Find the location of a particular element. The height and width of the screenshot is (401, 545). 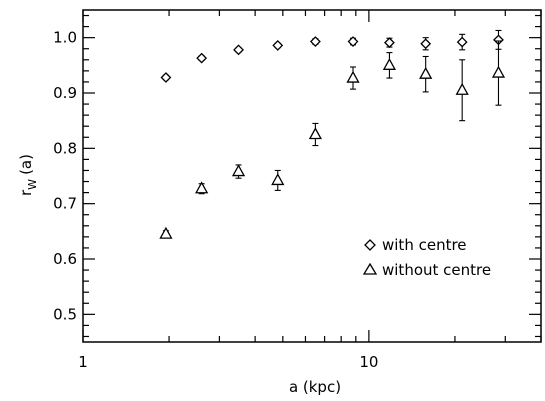

legend-label-without-centre: without centre is located at coordinates (436, 270).